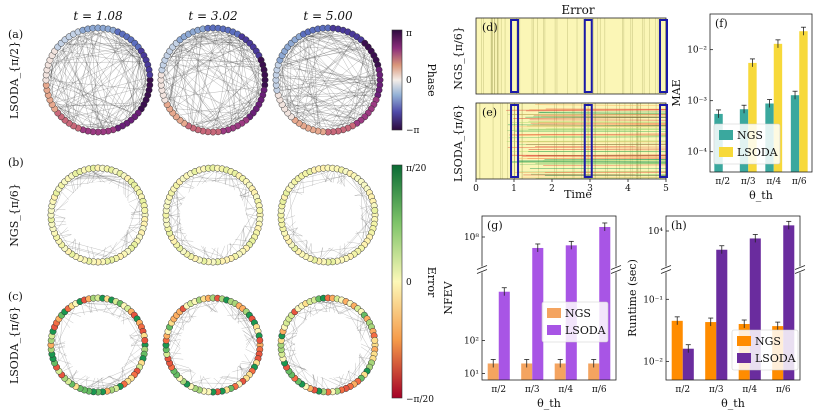  What do you see at coordinates (803, 101) in the screenshot?
I see `bar-lsoda` at bounding box center [803, 101].